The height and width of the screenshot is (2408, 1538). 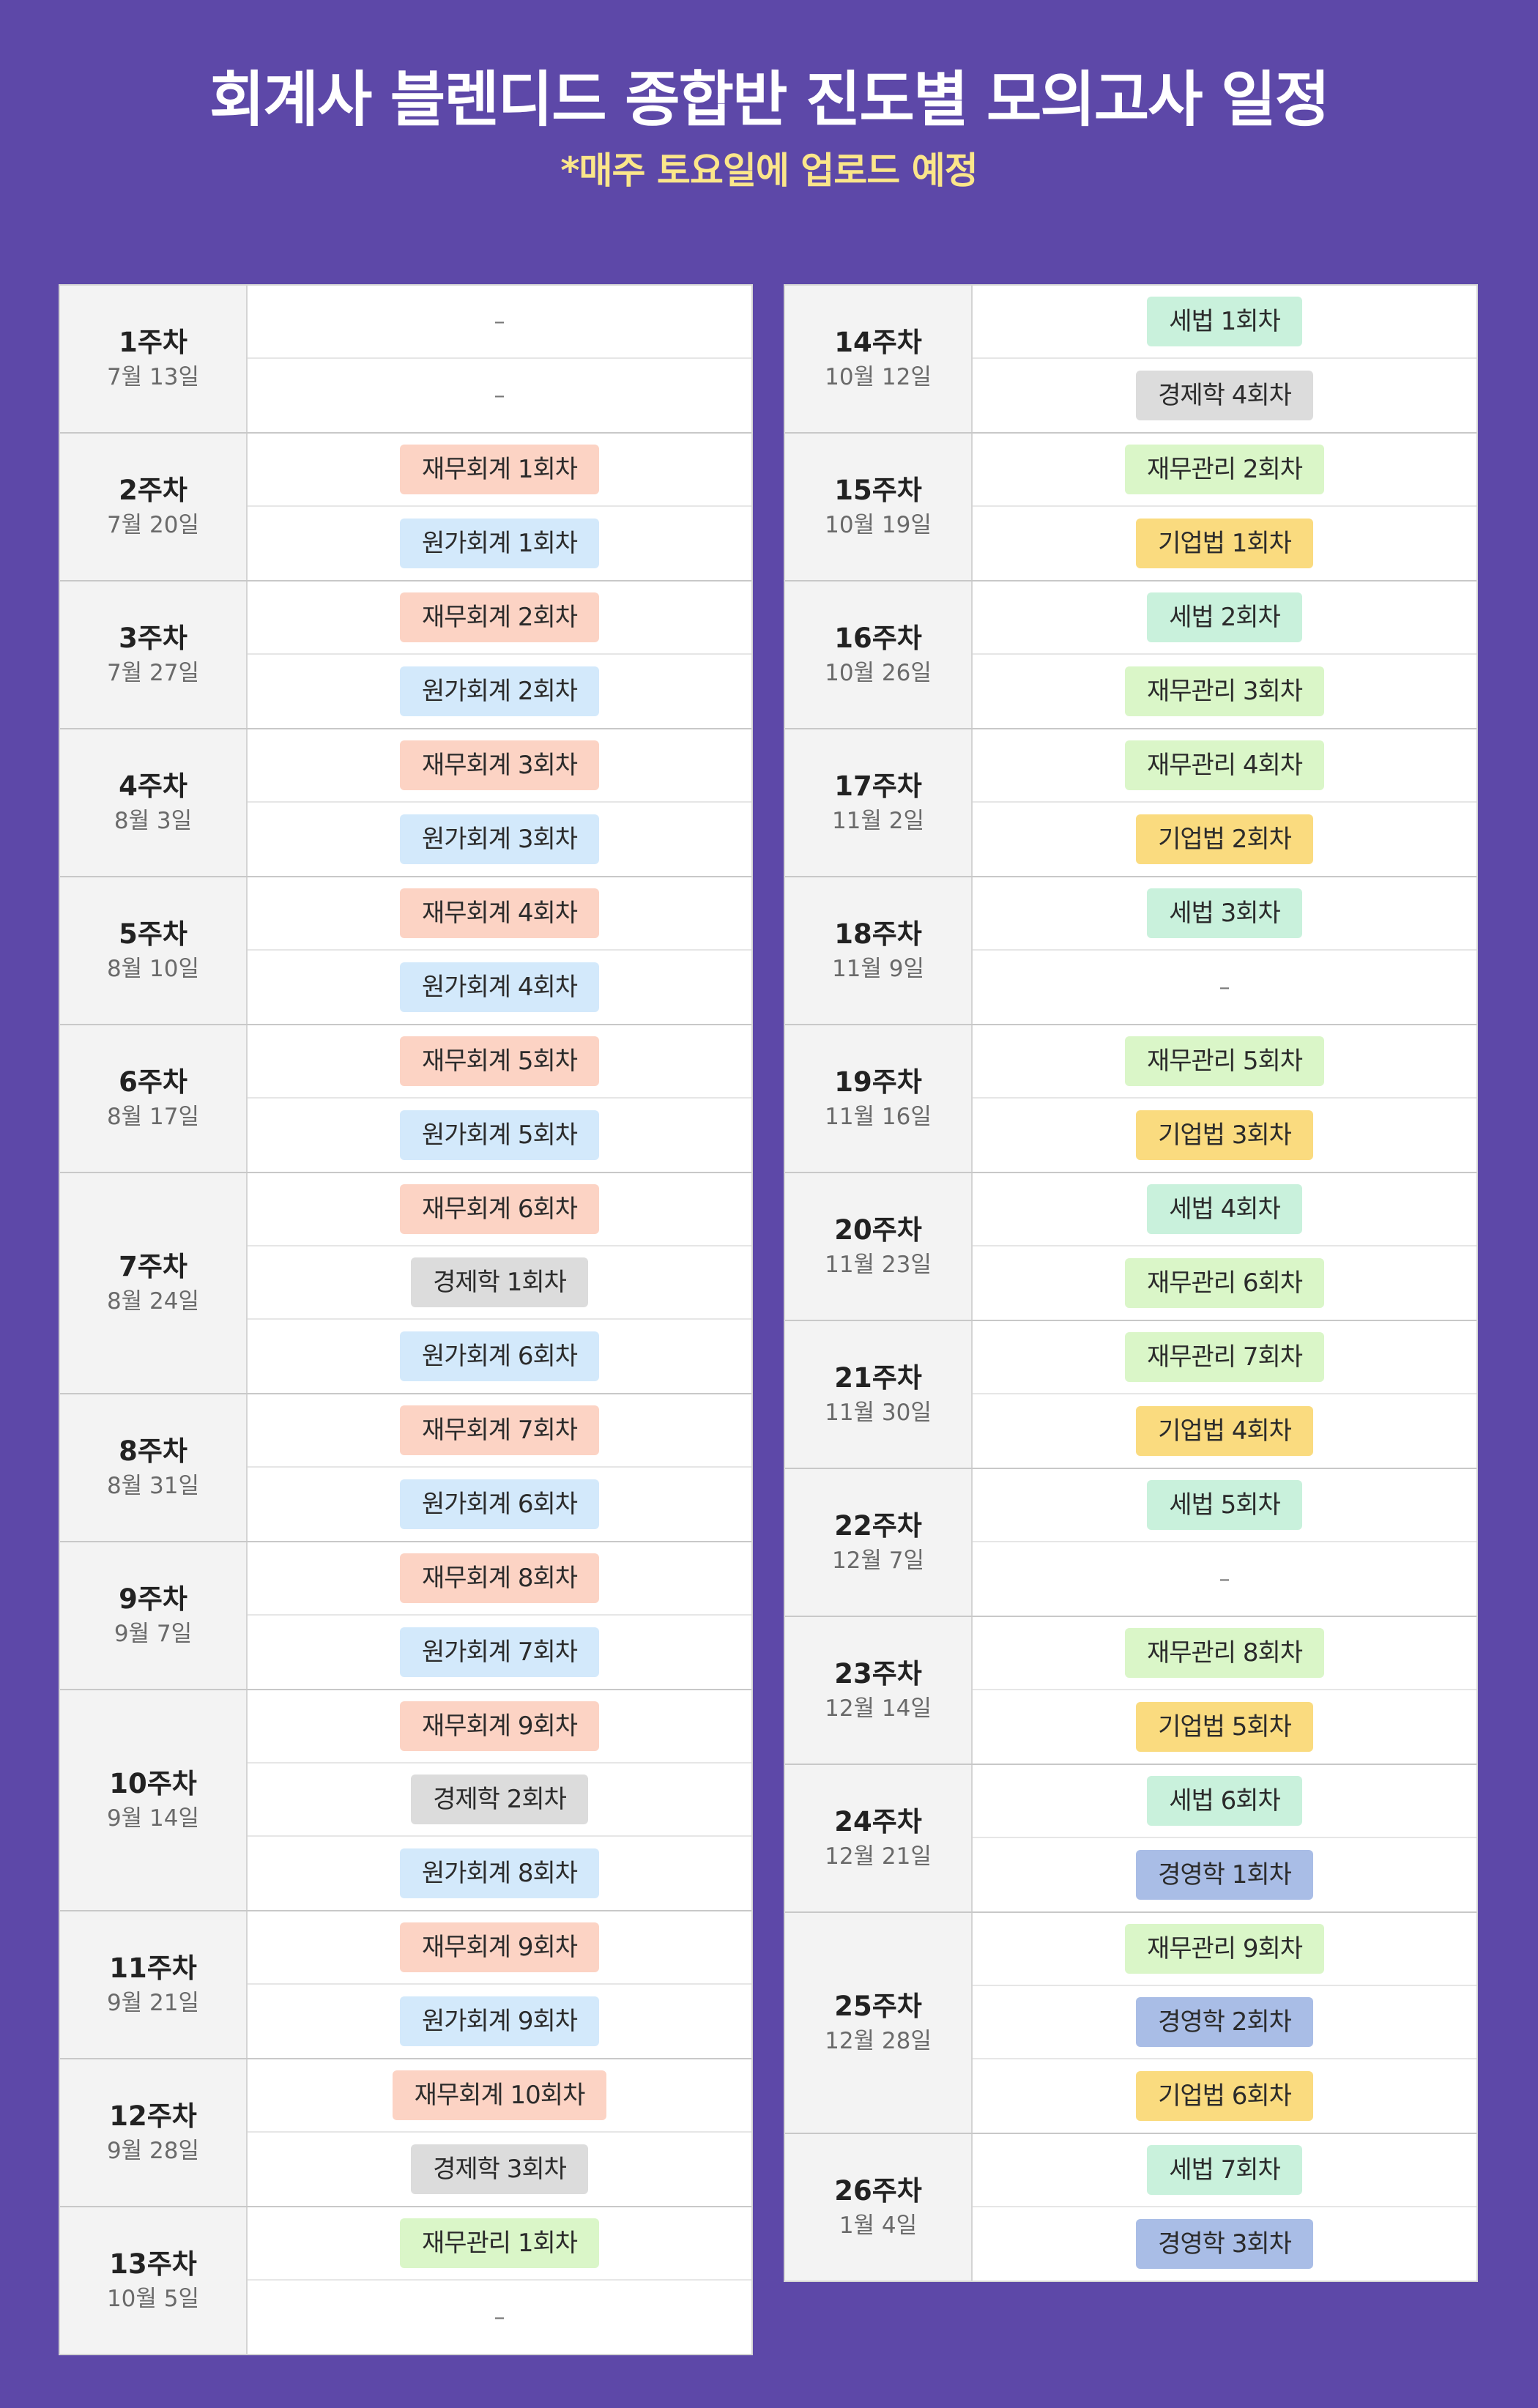 I want to click on exam-slots: 재무관리 1회차 –, so click(x=499, y=2280).